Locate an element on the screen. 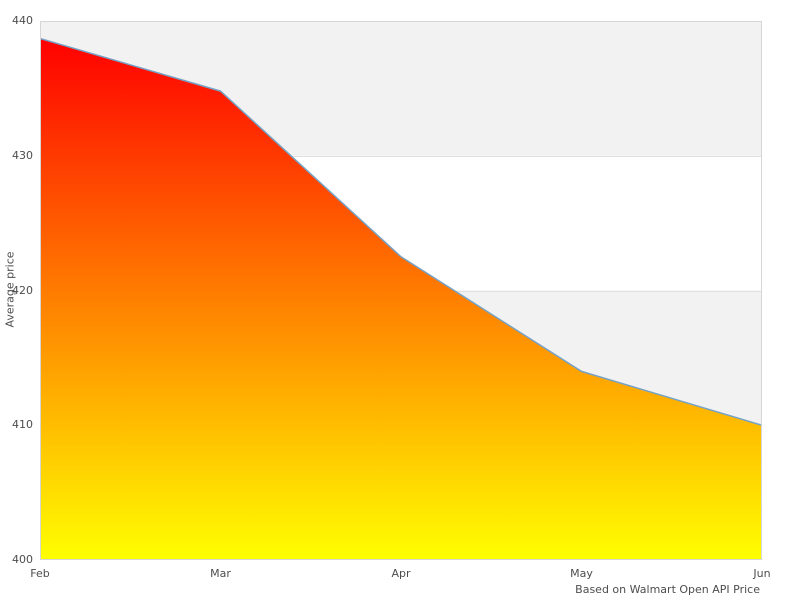 This screenshot has width=800, height=600. y-tick-label: 440 is located at coordinates (22, 20).